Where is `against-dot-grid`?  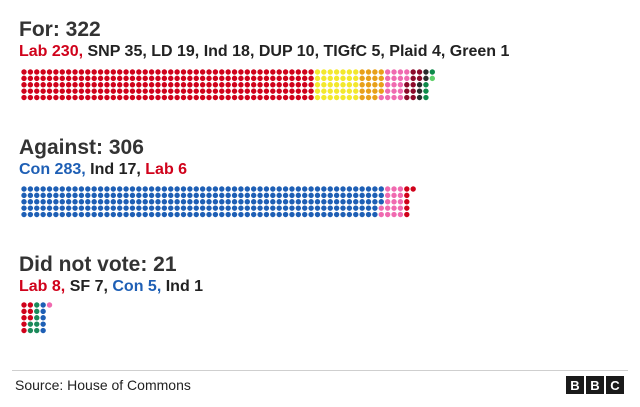
against-dot-grid is located at coordinates (218, 202).